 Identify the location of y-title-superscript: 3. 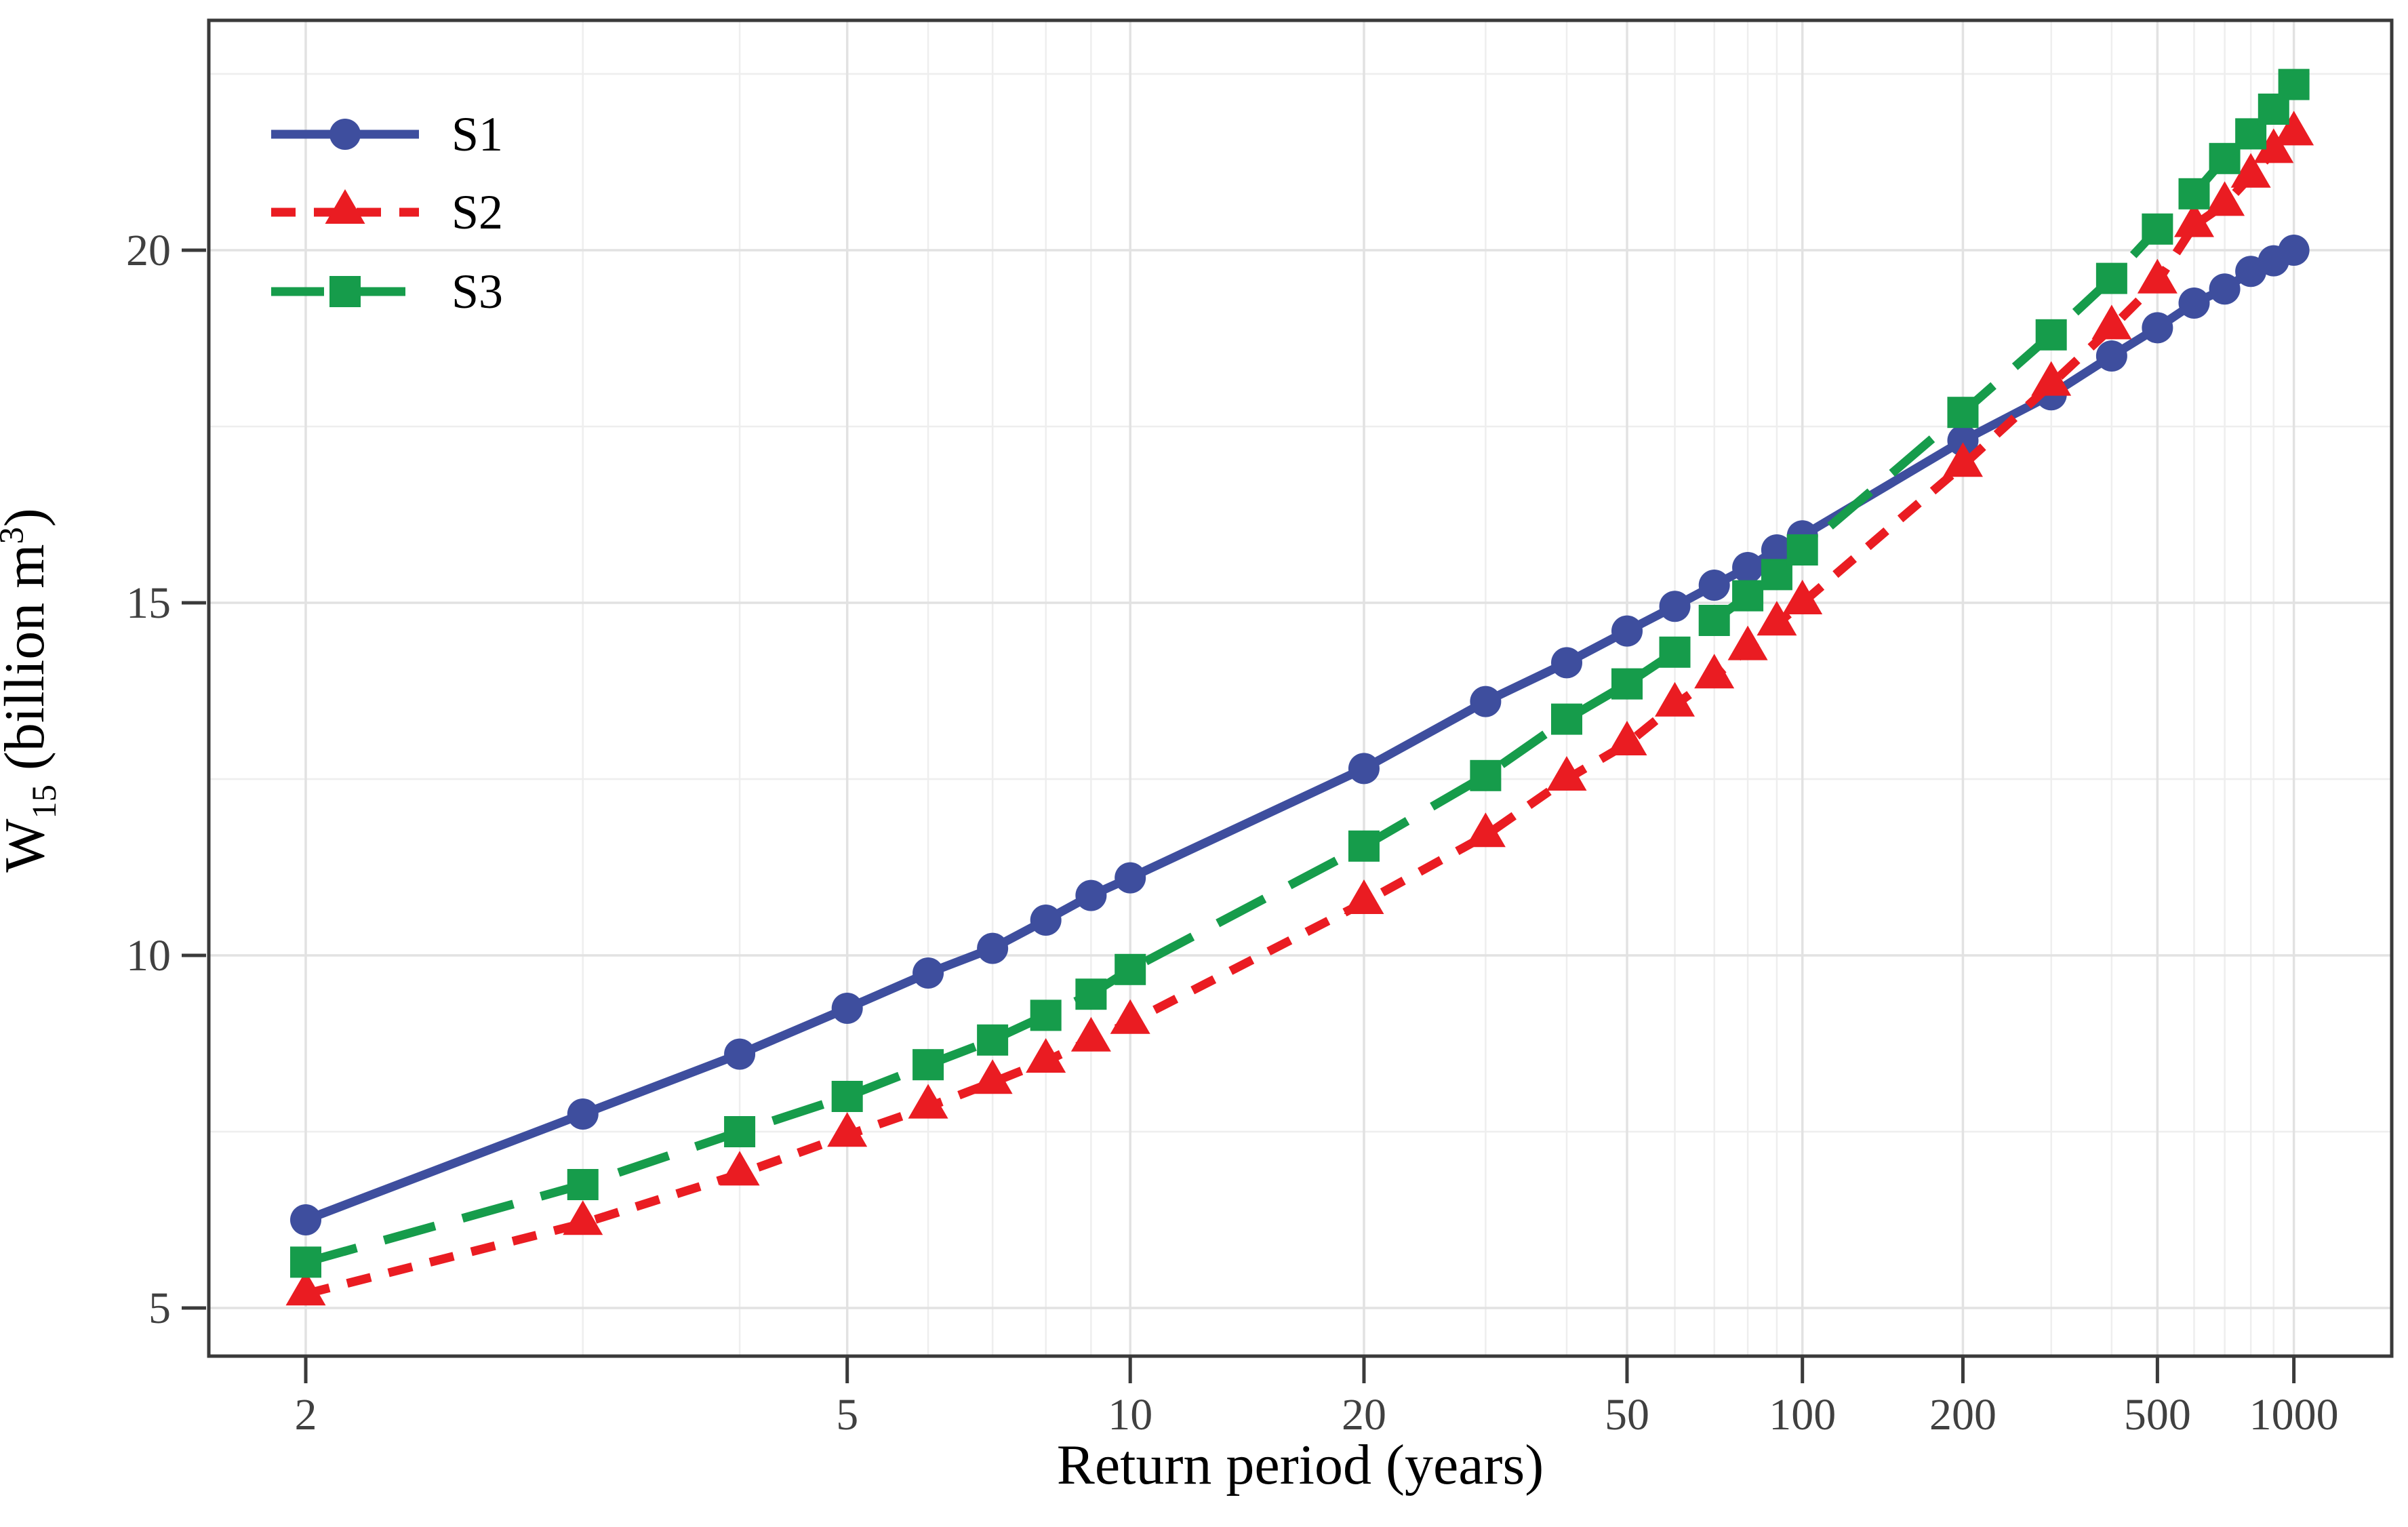
(15, 535).